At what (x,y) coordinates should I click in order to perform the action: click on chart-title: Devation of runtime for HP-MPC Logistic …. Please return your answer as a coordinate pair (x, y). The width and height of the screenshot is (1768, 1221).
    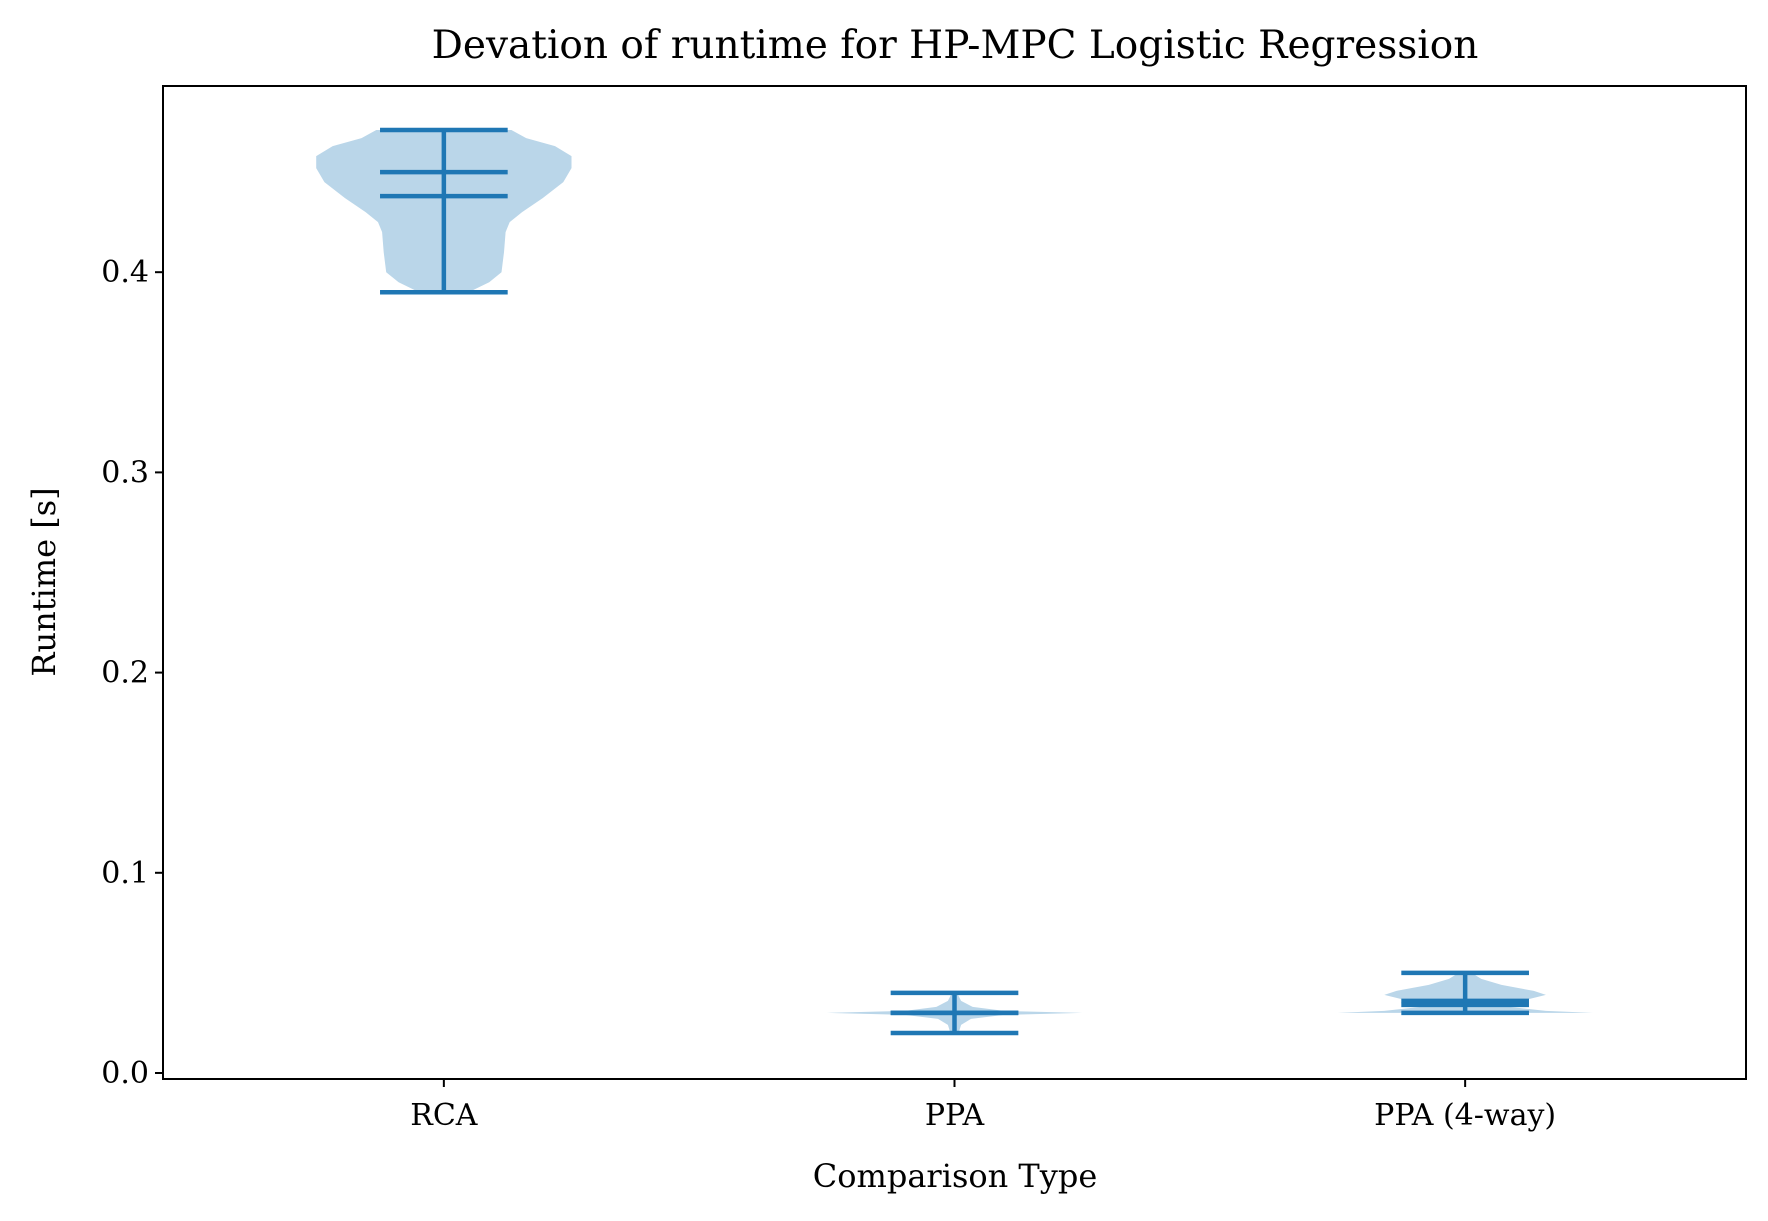
    Looking at the image, I should click on (955, 45).